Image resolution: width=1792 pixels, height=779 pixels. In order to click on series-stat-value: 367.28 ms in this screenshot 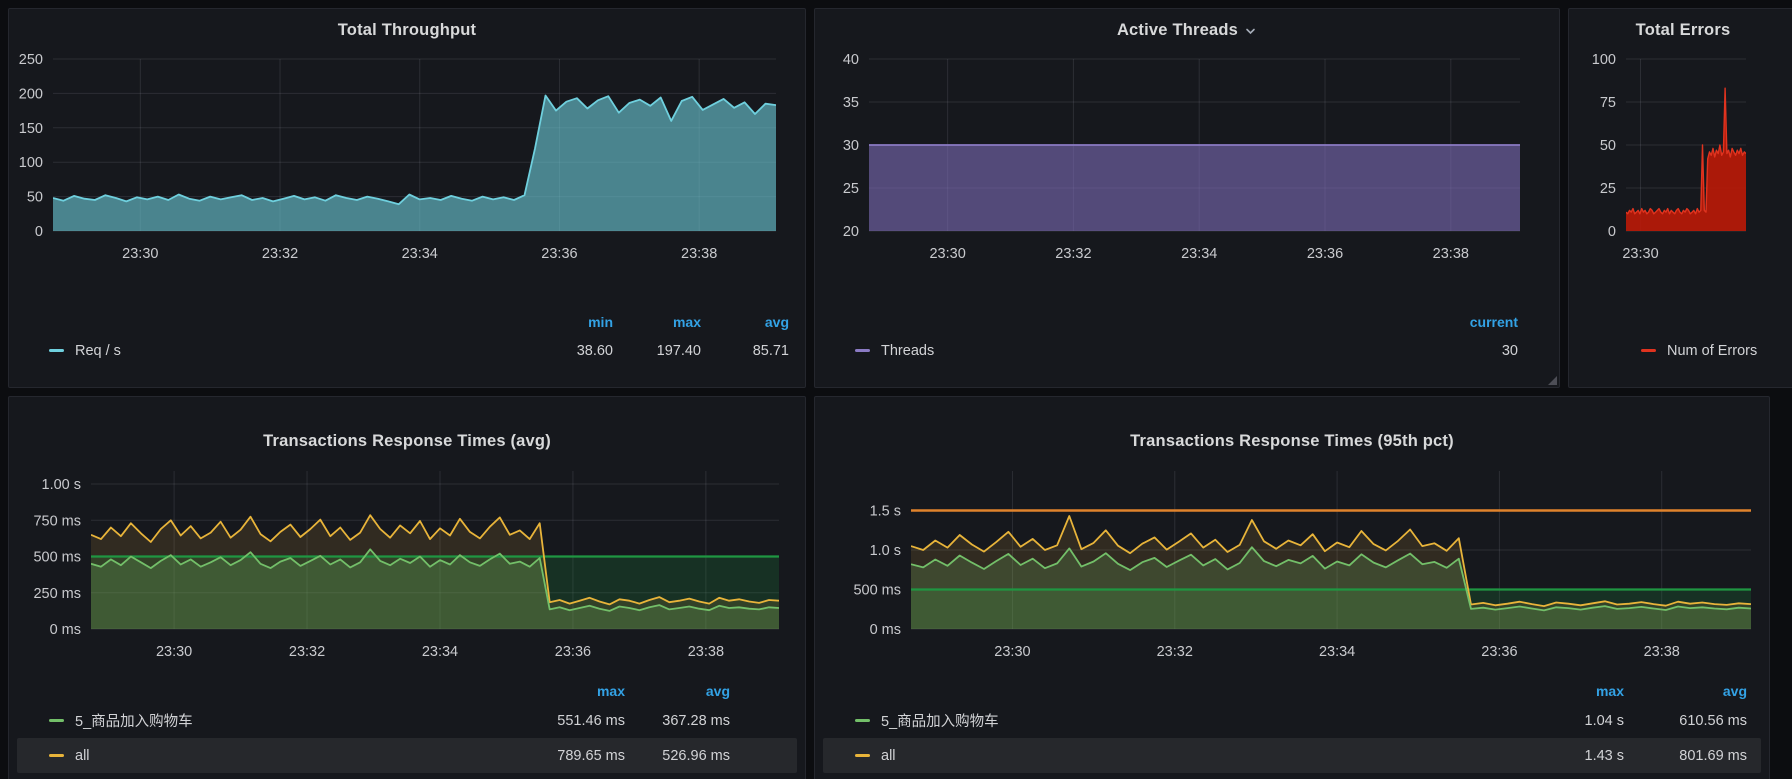, I will do `click(696, 720)`.